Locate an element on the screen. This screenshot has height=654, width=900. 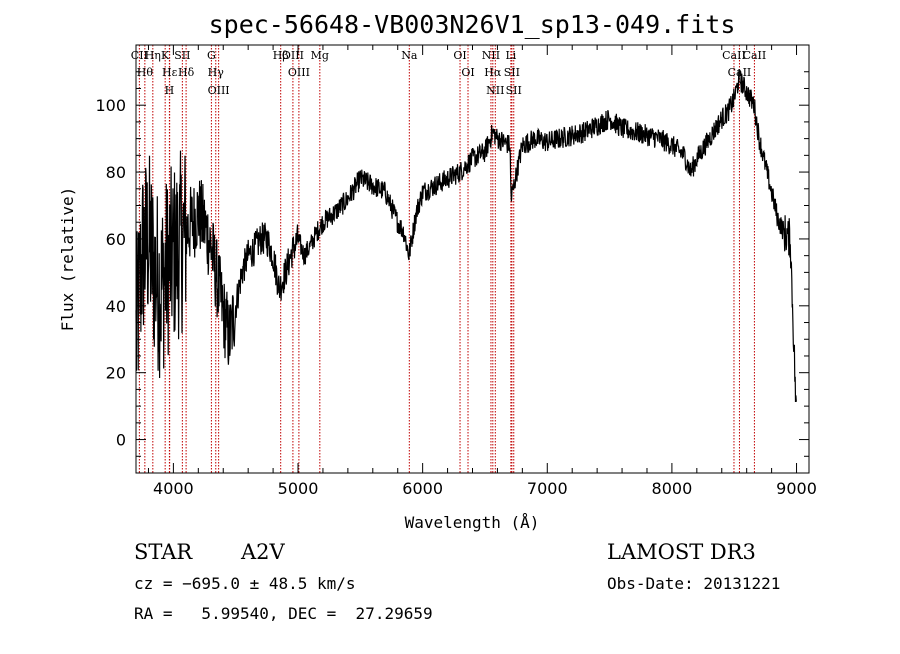
y-tick-label: 0 is located at coordinates (121, 440).